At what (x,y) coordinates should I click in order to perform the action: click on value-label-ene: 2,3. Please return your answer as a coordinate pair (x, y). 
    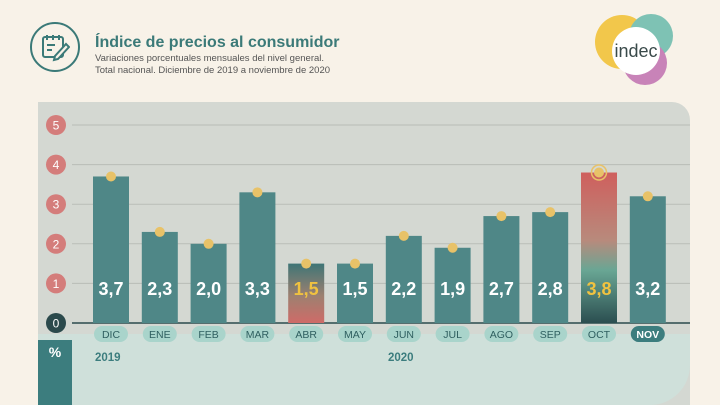
    Looking at the image, I should click on (159, 289).